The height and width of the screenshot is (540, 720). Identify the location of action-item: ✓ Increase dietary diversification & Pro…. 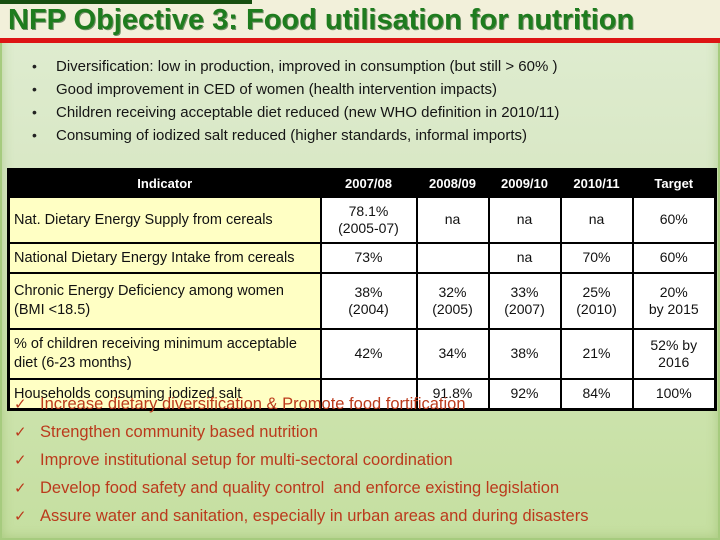
(364, 404).